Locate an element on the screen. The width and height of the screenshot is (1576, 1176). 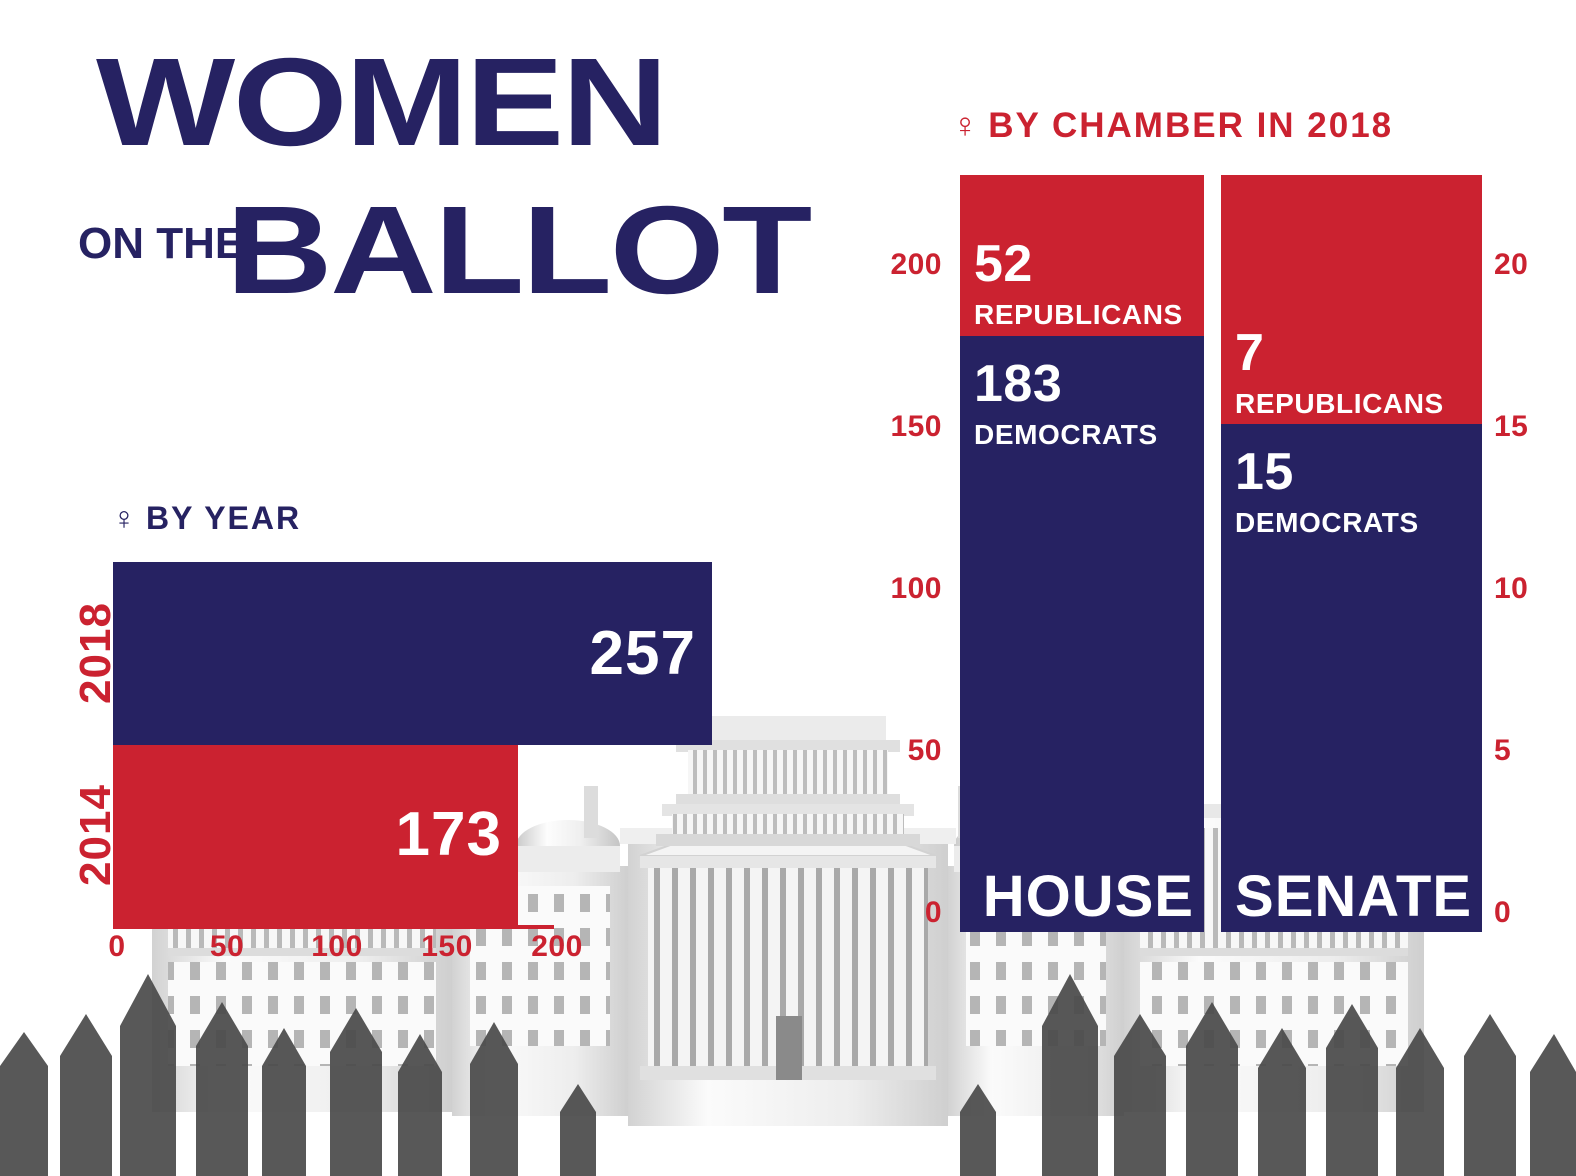
senate-ytick-15: 15 is located at coordinates (1511, 426).